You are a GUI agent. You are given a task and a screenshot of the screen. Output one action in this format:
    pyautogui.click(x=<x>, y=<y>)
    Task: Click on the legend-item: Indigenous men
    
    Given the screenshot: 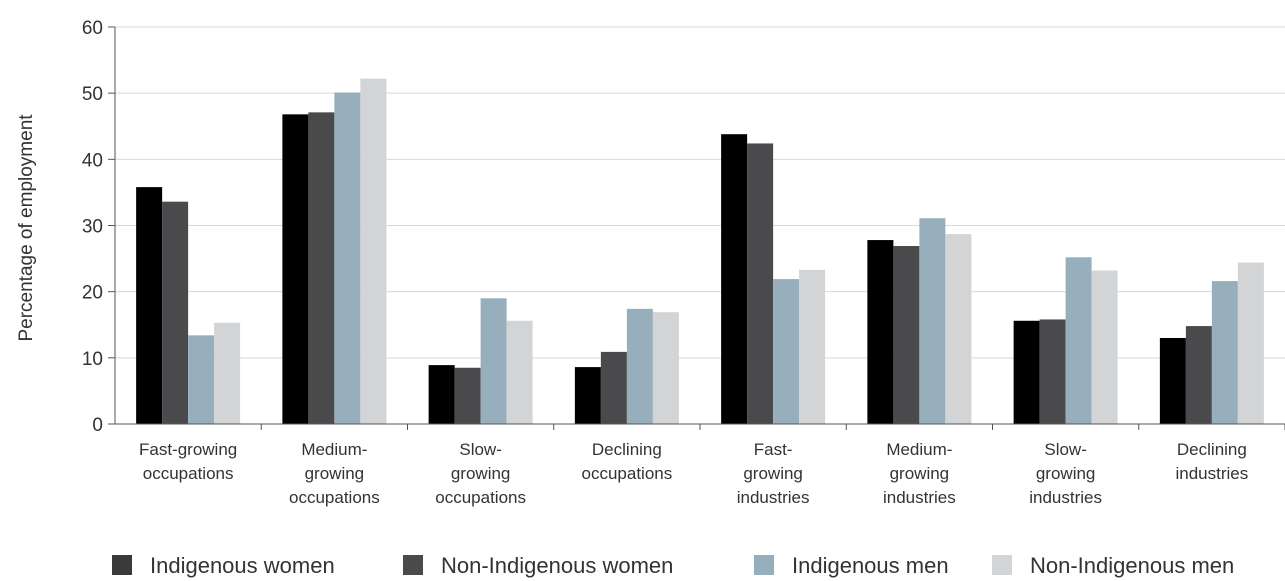 What is the action you would take?
    pyautogui.click(x=851, y=565)
    